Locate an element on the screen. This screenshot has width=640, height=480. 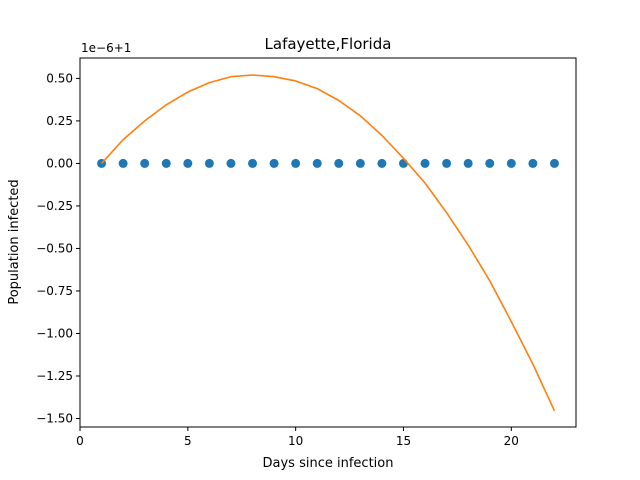
x-axis-ticks: 0 5 10 15 20 is located at coordinates (297, 437).